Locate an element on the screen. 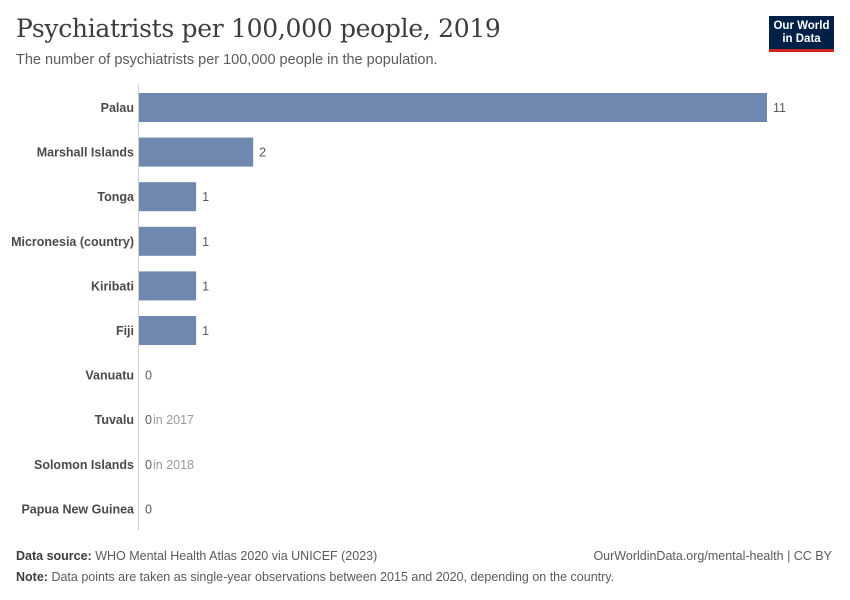  year-annotation: in 2018 is located at coordinates (173, 465).